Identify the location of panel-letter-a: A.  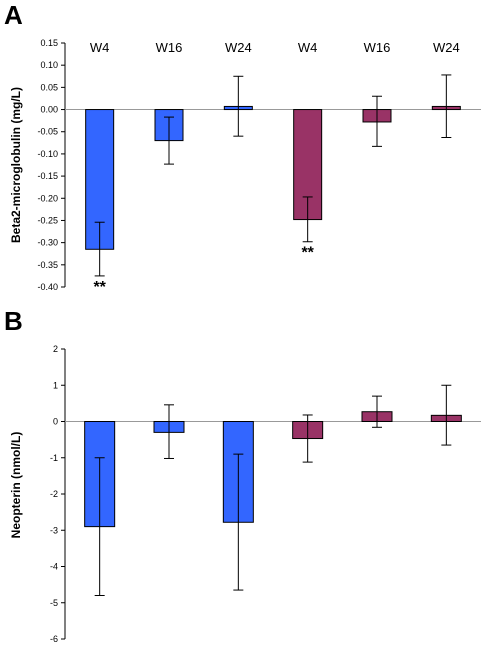
(13, 15).